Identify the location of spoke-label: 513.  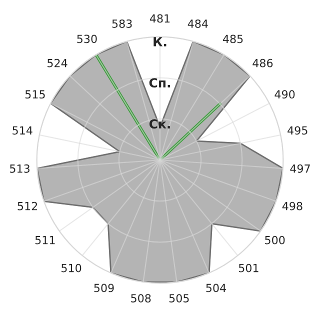
(20, 168).